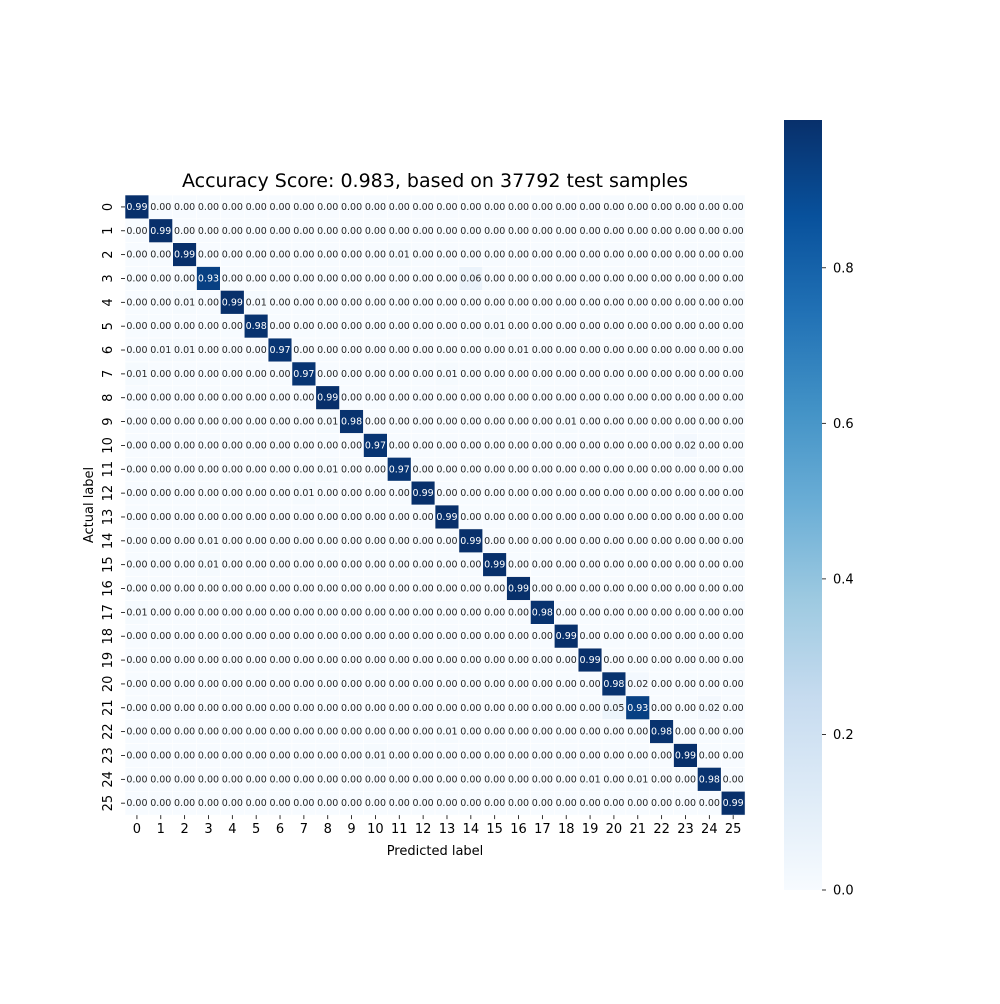 Image resolution: width=1000 pixels, height=1004 pixels. I want to click on x-tick-label: 24, so click(709, 829).